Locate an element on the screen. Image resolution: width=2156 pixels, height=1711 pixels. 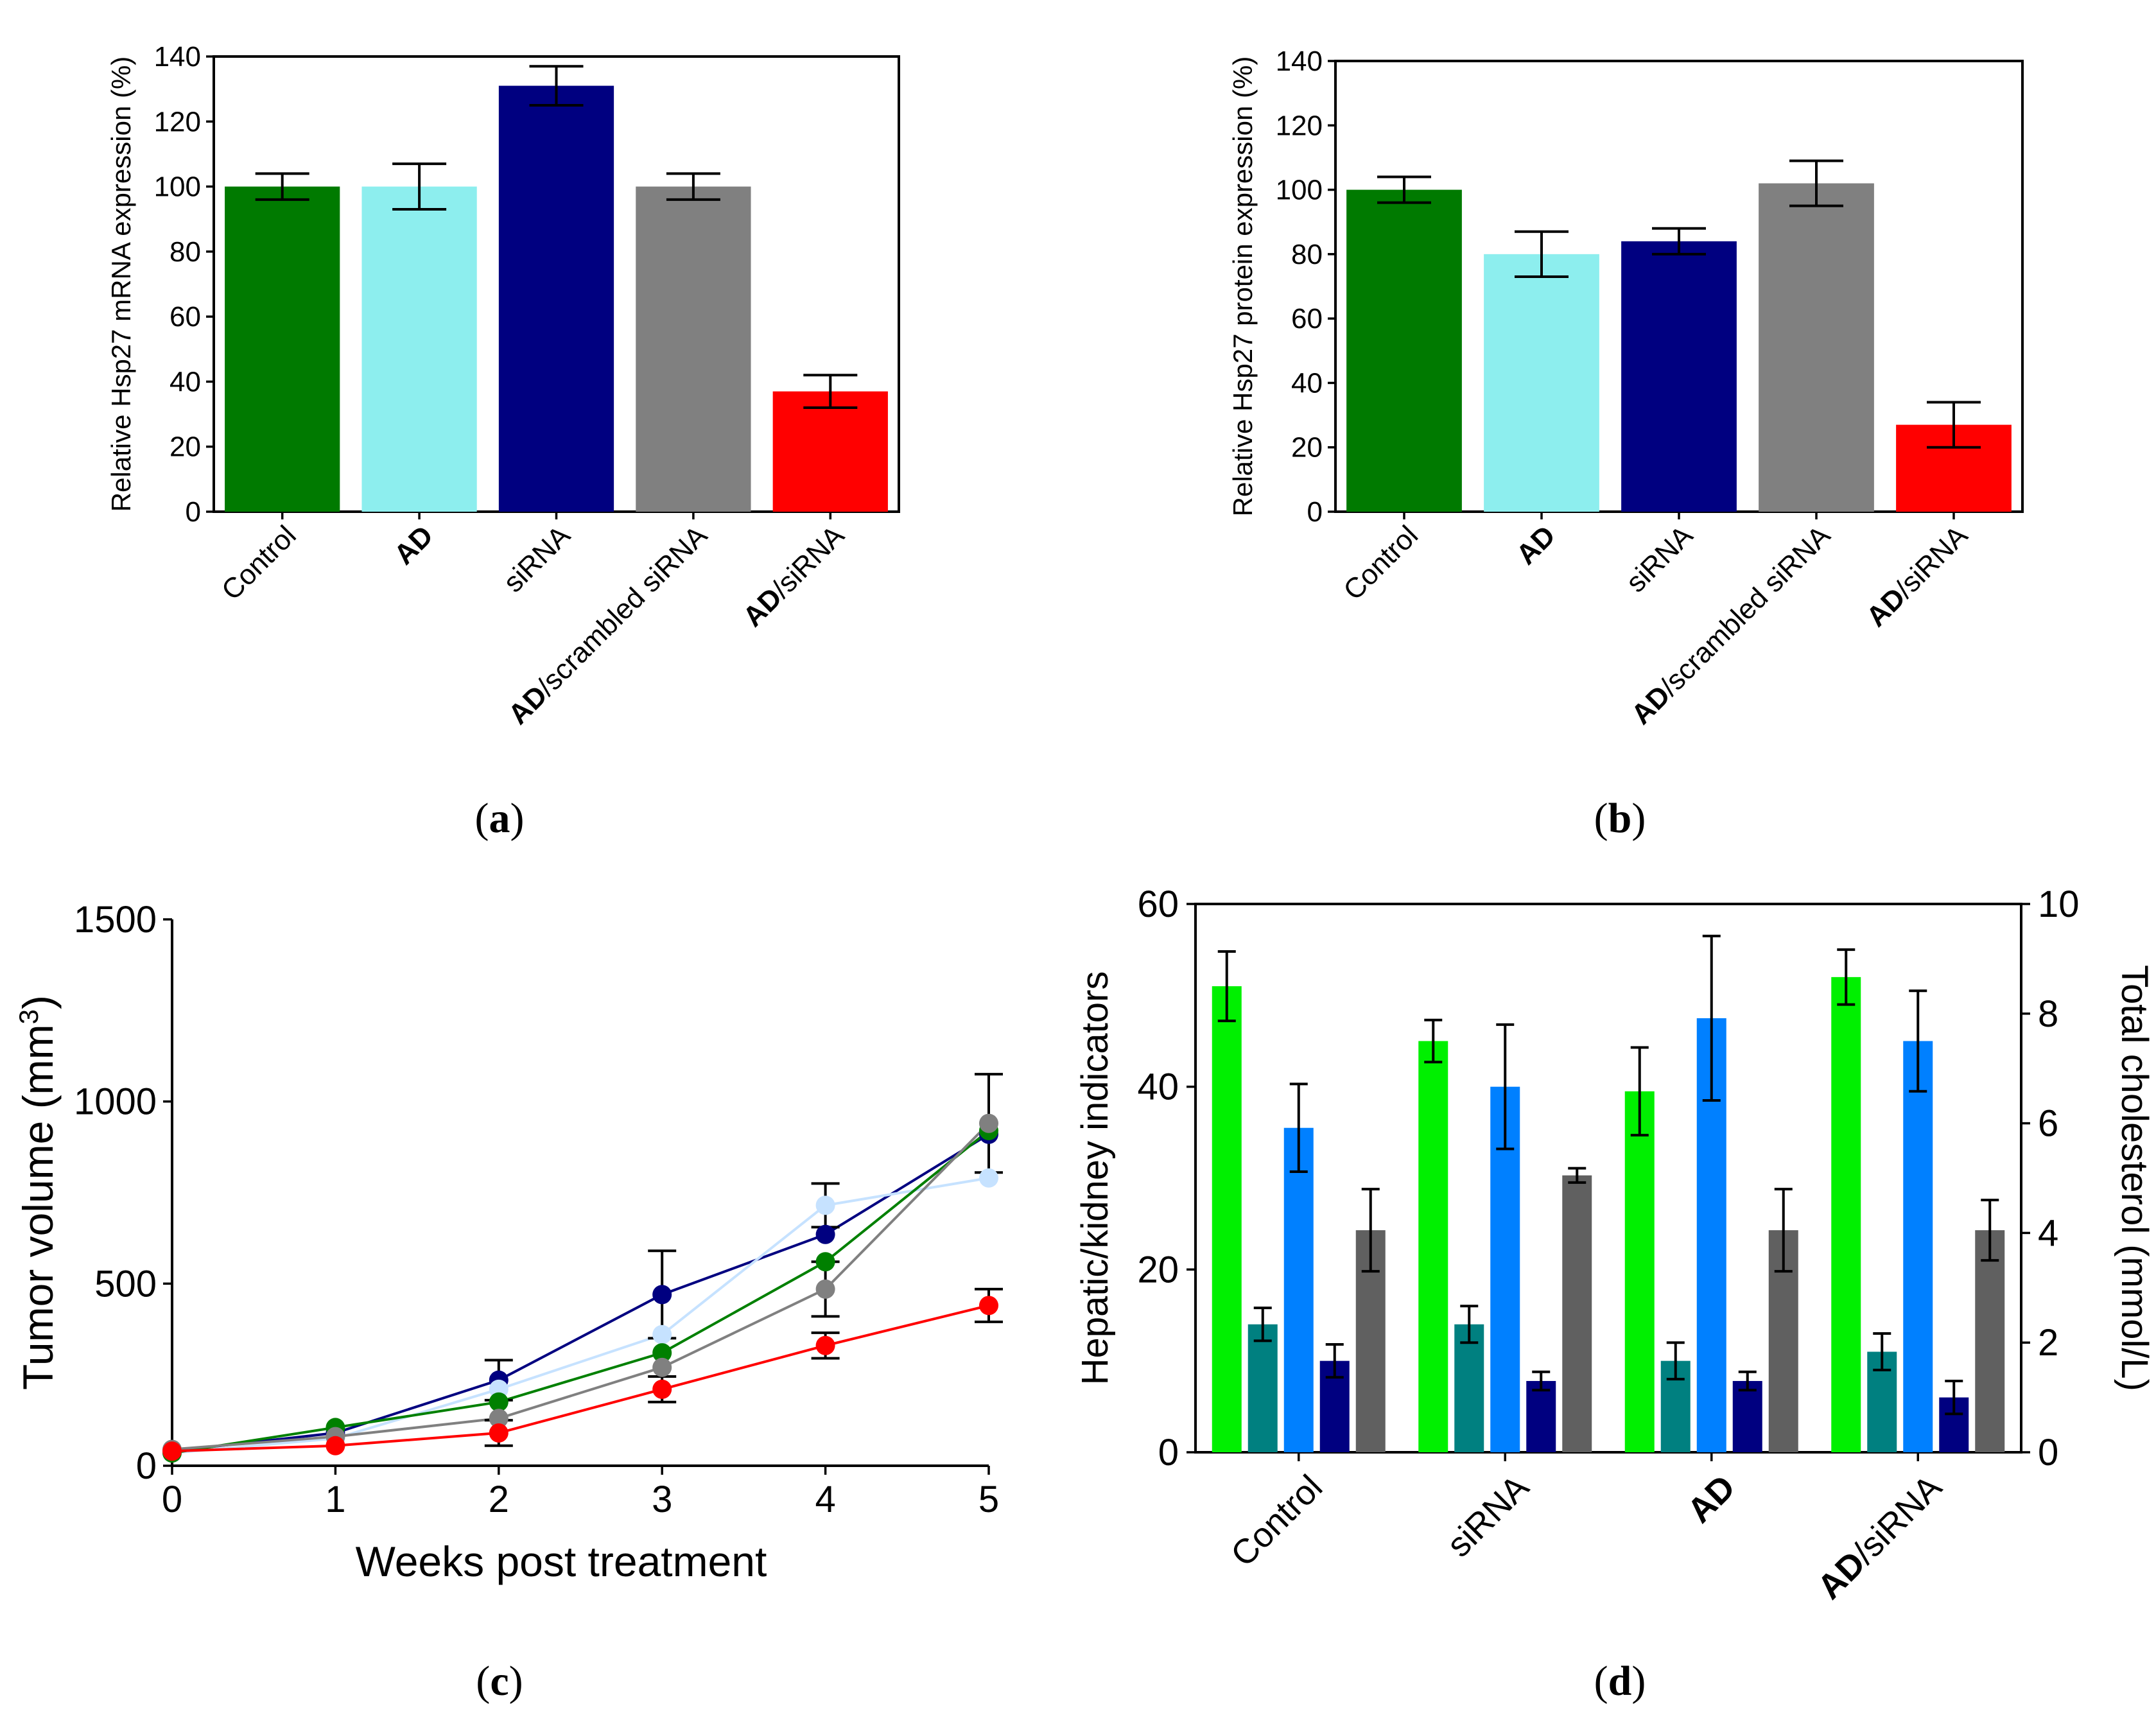
y-tick-label: 500 is located at coordinates (125, 1284).